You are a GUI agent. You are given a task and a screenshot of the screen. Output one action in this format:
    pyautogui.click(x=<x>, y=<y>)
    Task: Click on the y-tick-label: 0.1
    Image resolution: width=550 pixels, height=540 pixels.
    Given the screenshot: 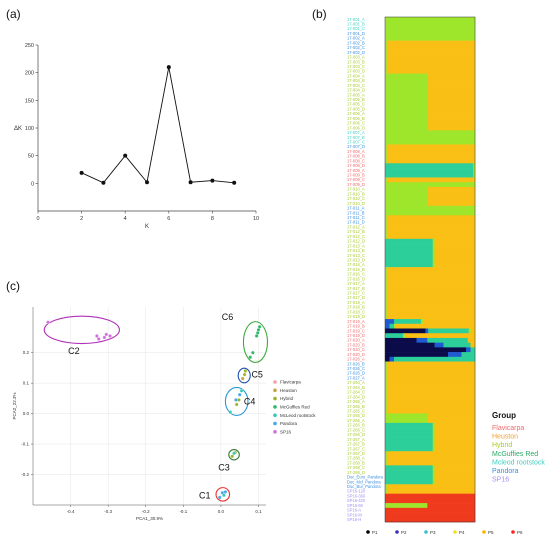 What is the action you would take?
    pyautogui.click(x=26, y=383)
    